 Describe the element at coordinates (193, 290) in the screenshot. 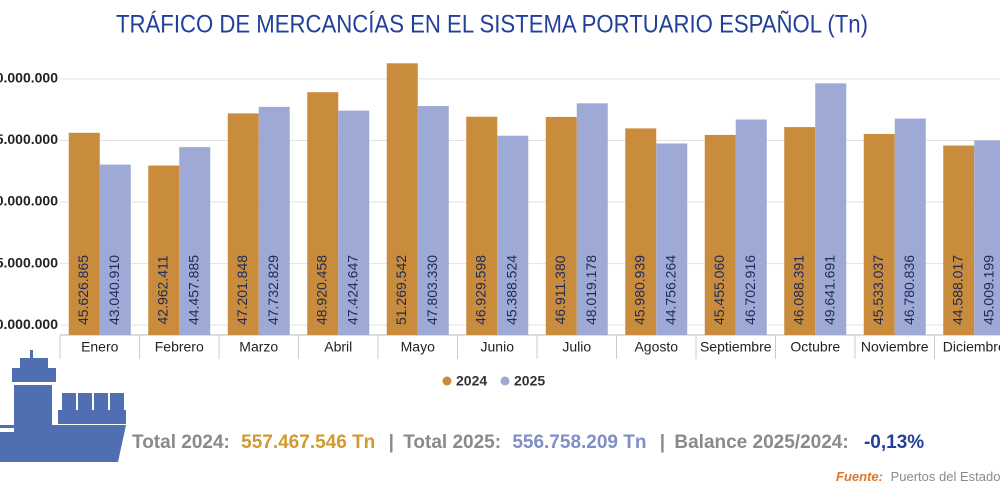

I see `value-label: 44.457.885` at that location.